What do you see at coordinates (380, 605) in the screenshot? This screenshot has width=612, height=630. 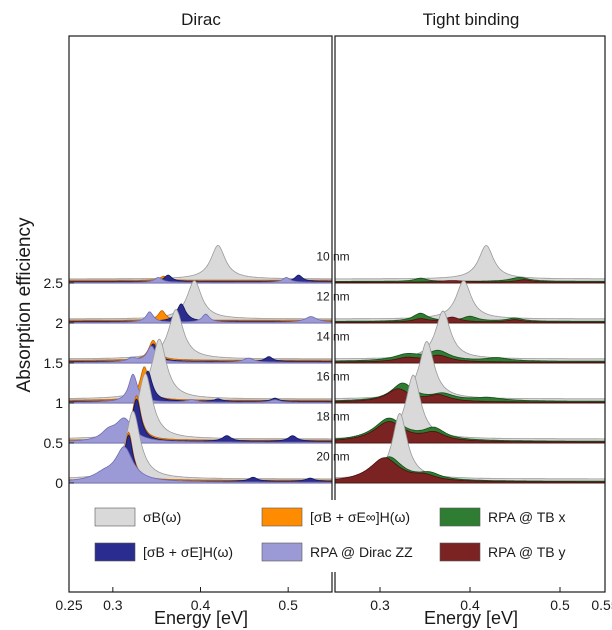 I see `xtick-label-right-0: 0.3` at bounding box center [380, 605].